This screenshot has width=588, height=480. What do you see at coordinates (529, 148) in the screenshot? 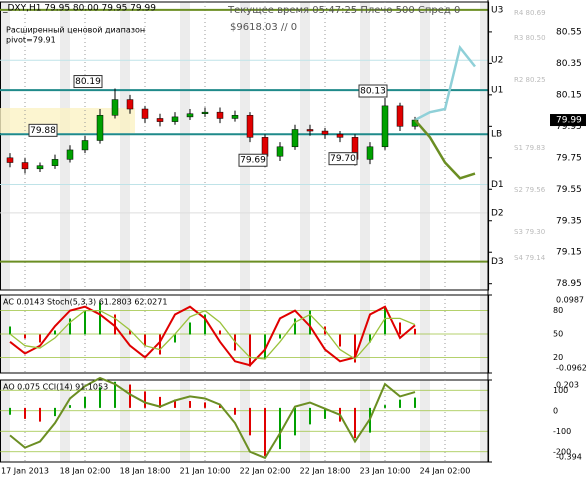
I see `pivot-label: S1 79.83` at bounding box center [529, 148].